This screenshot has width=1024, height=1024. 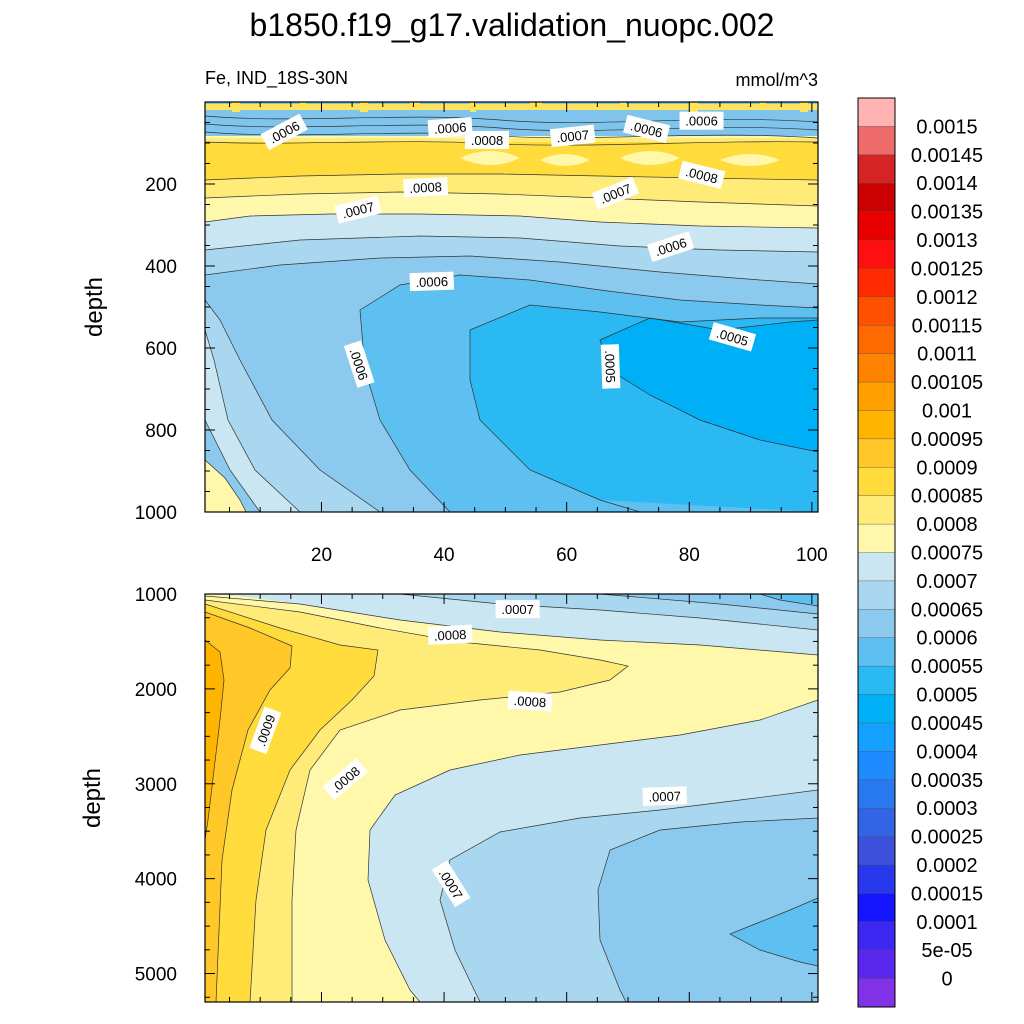 I want to click on x-tick-label: 40, so click(x=443, y=555).